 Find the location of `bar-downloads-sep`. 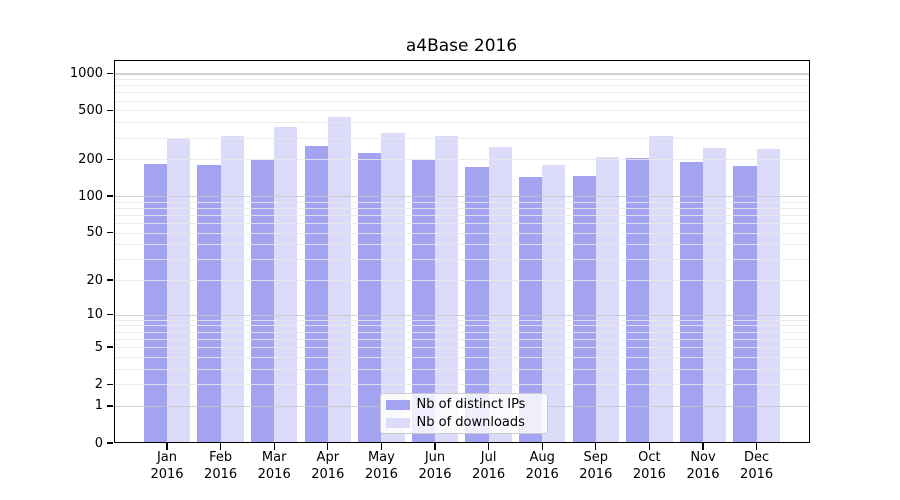

bar-downloads-sep is located at coordinates (607, 299).